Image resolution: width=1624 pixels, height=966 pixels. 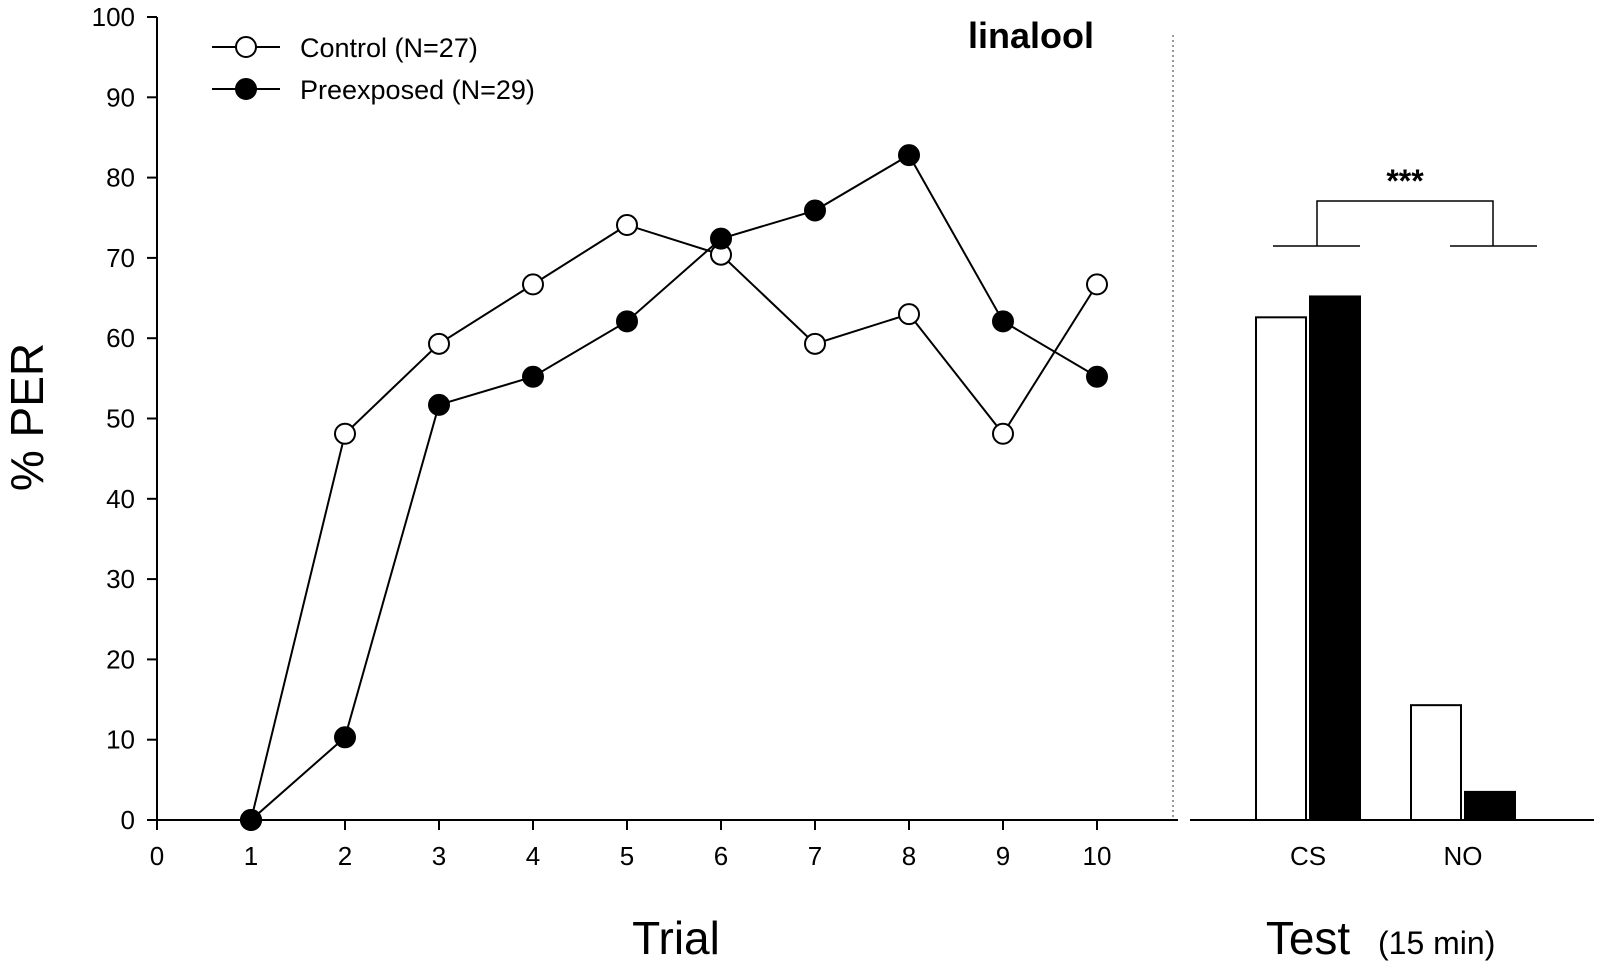 What do you see at coordinates (1308, 856) in the screenshot?
I see `bar-category-label: CS` at bounding box center [1308, 856].